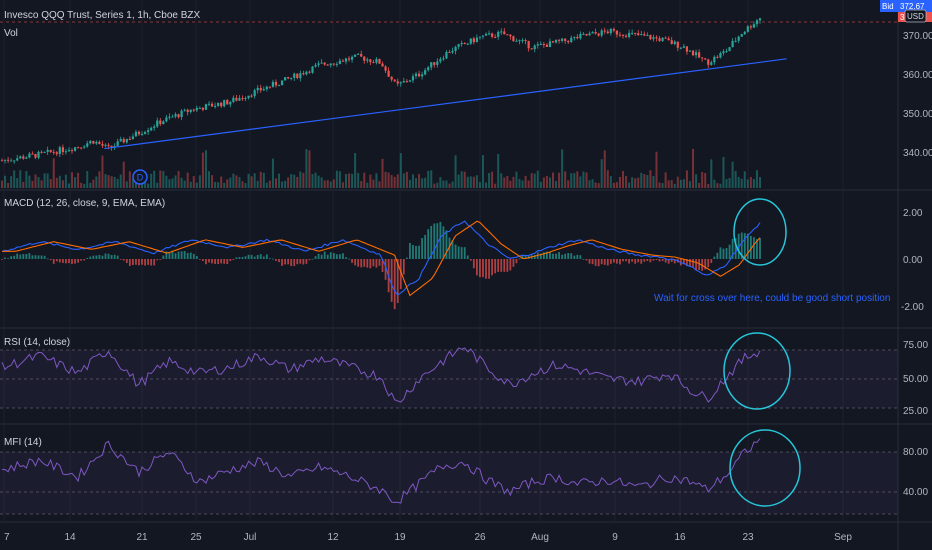  I want to click on dividend-event-marker: D, so click(140, 177).